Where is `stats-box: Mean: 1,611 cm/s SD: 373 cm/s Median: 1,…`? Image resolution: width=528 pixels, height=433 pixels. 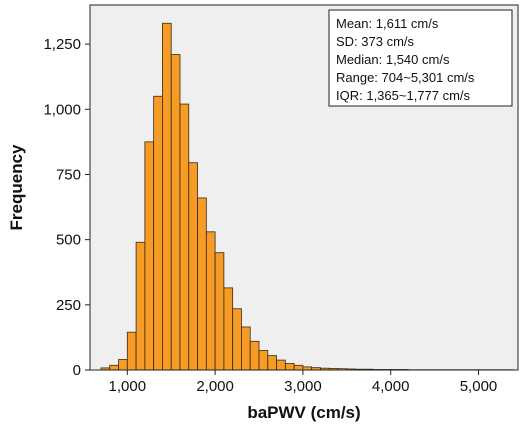
stats-box: Mean: 1,611 cm/s SD: 373 cm/s Median: 1,… is located at coordinates (420, 58).